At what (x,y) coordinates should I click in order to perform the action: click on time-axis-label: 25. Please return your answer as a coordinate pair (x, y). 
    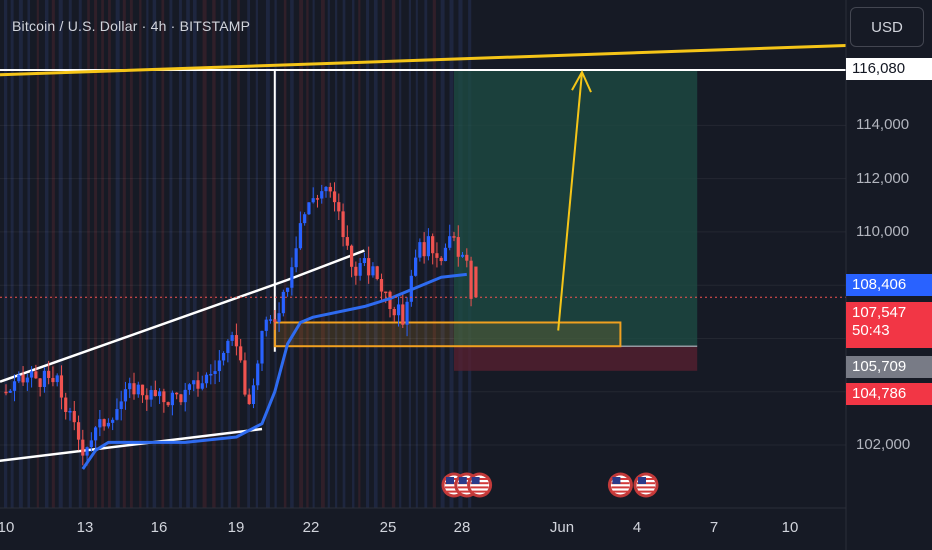
    Looking at the image, I should click on (388, 527).